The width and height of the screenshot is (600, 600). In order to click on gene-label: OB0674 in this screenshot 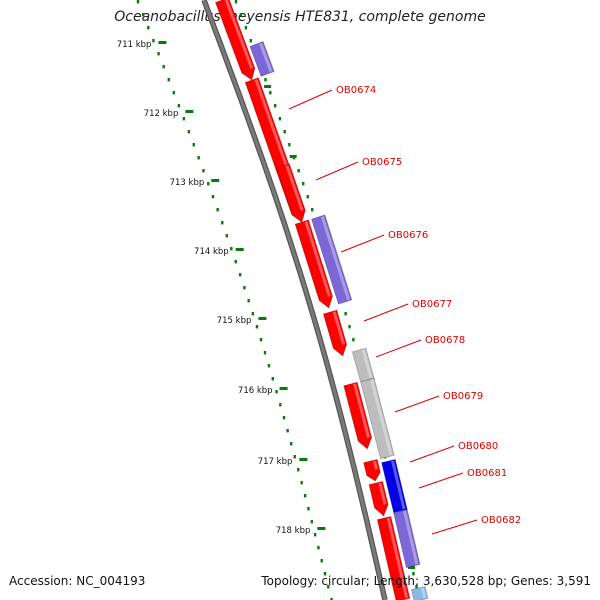, I will do `click(356, 90)`.